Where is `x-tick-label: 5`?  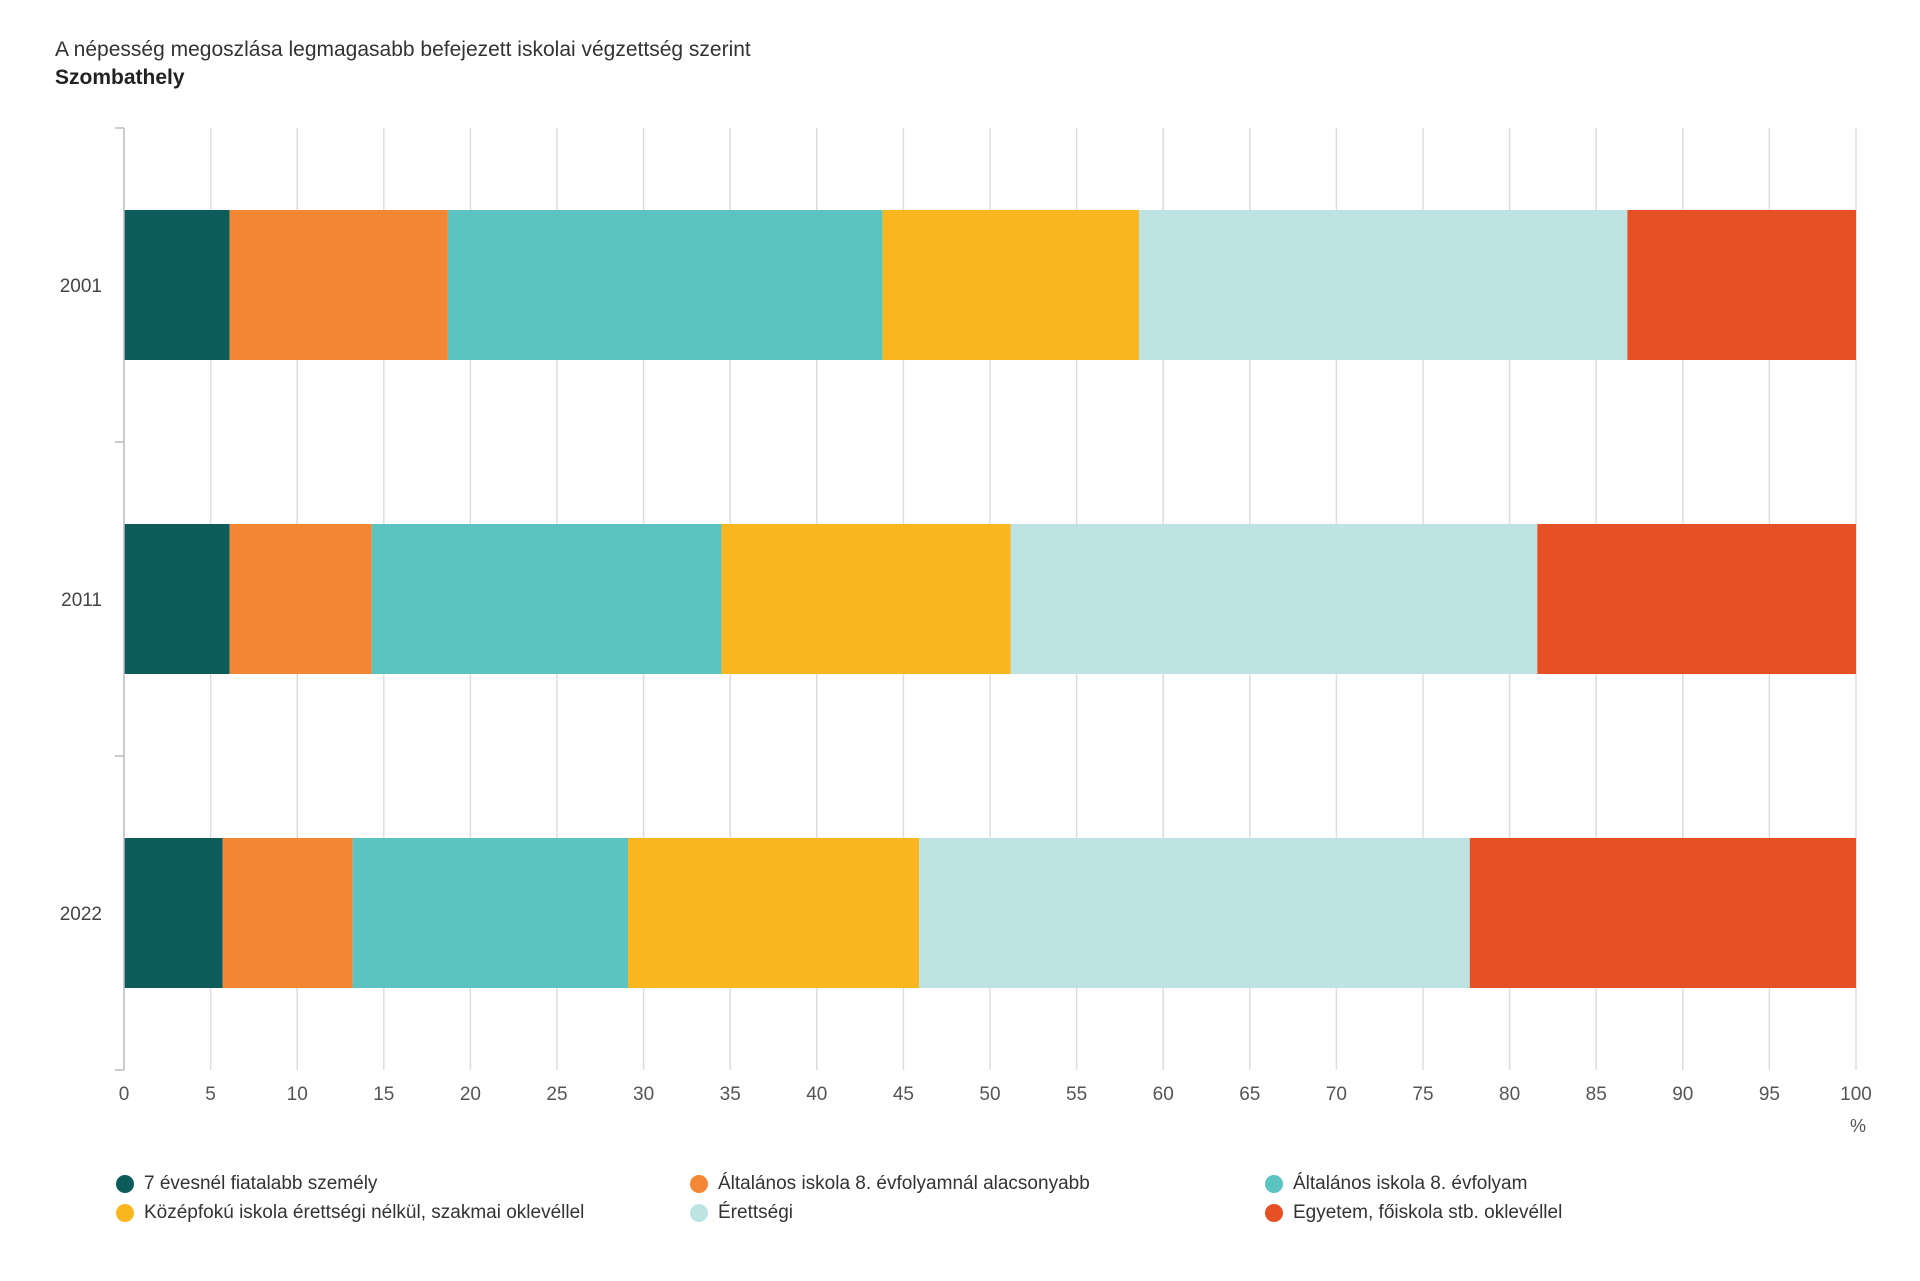 x-tick-label: 5 is located at coordinates (210, 1094).